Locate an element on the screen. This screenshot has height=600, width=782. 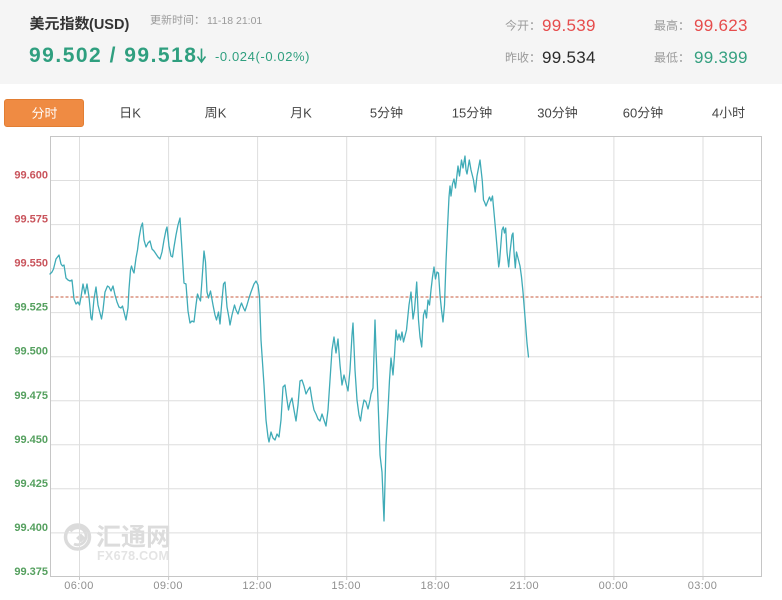
svg-text: 5 is located at coordinates (373, 112).